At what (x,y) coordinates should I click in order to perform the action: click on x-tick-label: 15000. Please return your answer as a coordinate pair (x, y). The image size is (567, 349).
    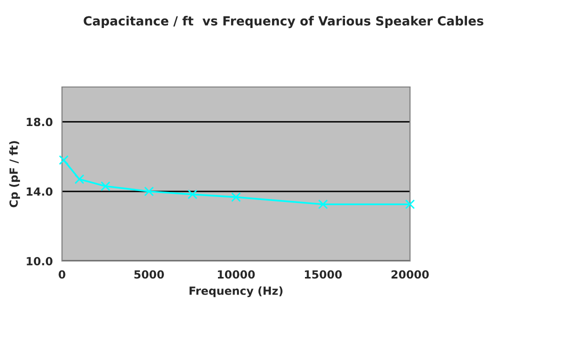
    Looking at the image, I should click on (323, 274).